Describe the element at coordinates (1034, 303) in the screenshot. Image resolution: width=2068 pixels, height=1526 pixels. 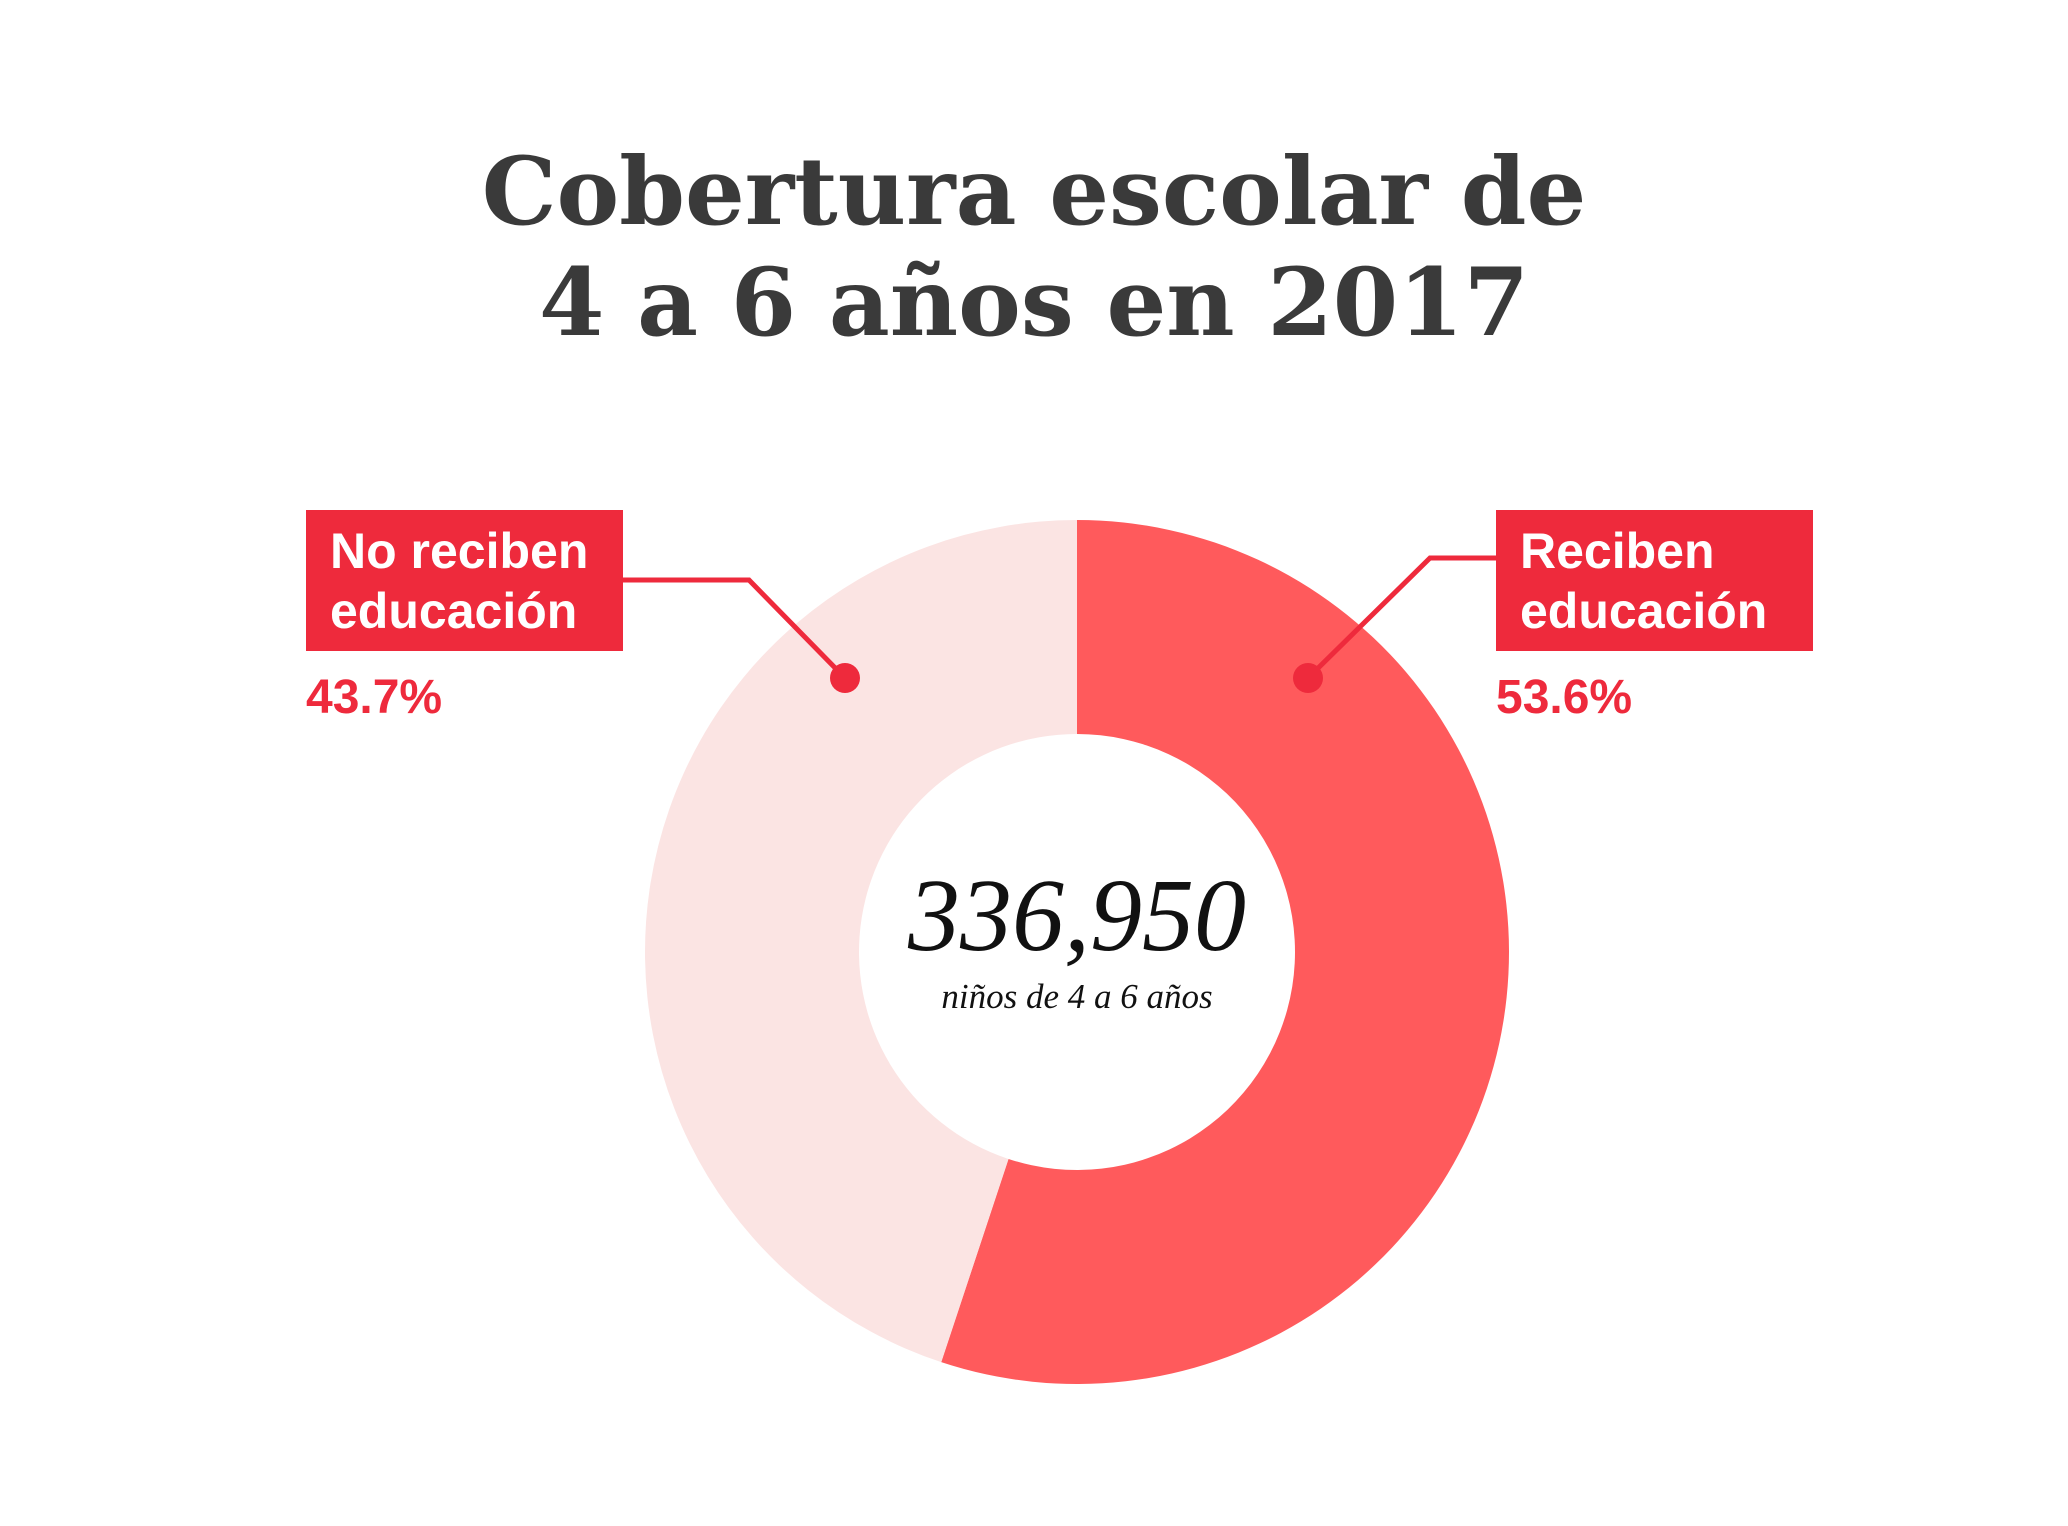
I see `chart-title-line-2: 4 a 6 años en 2017` at that location.